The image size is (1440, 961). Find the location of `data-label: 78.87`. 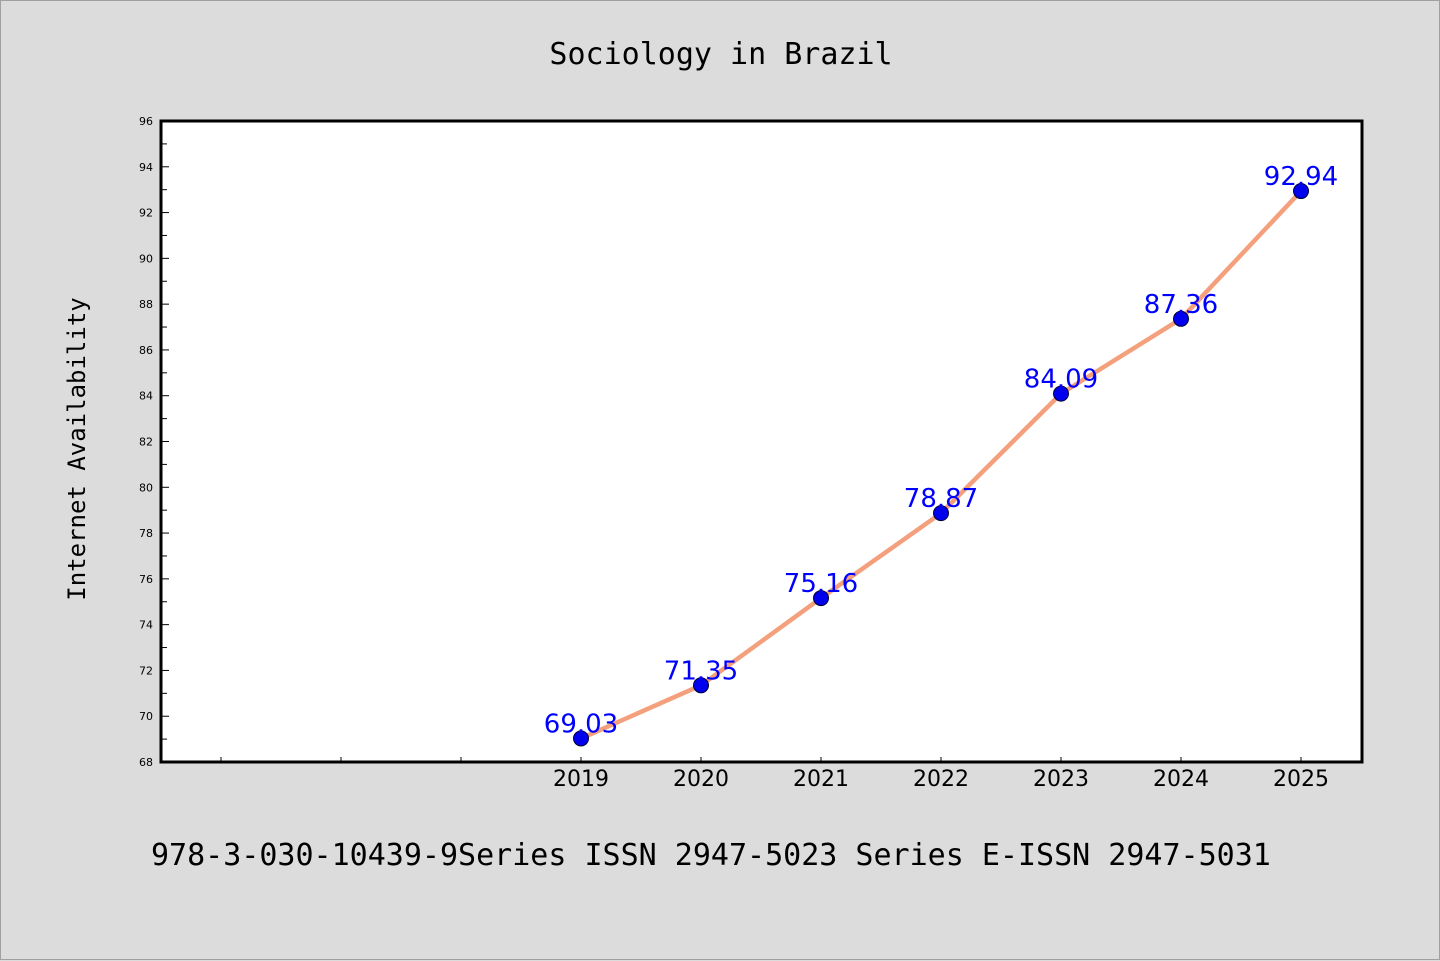

data-label: 78.87 is located at coordinates (941, 499).